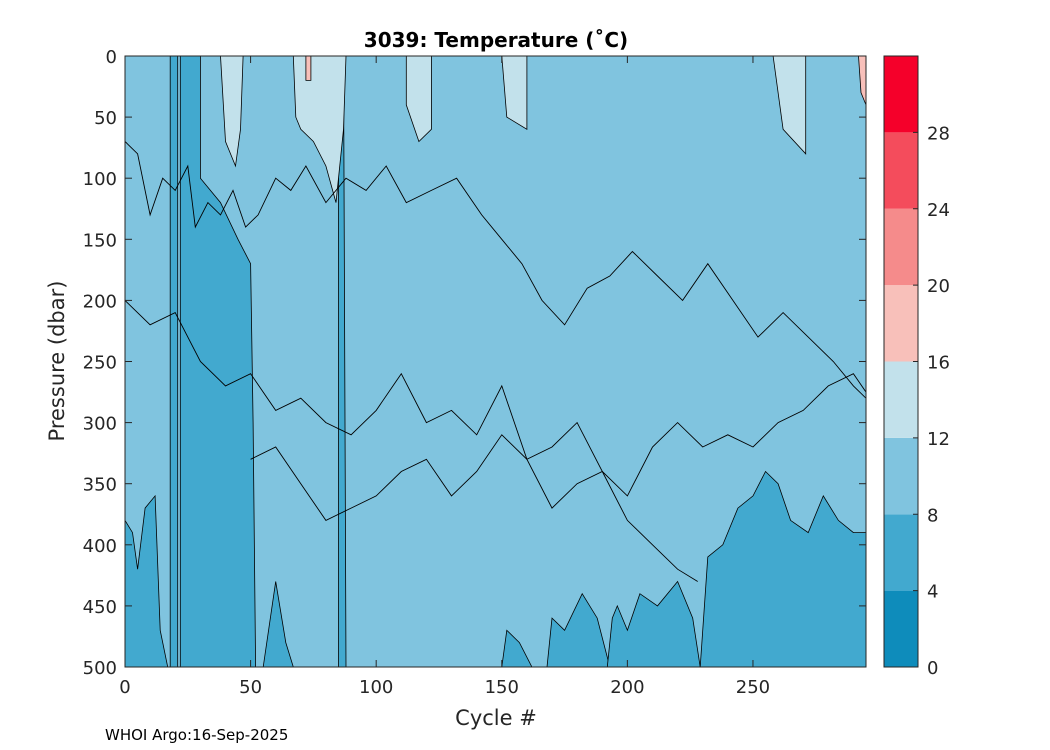 The width and height of the screenshot is (1050, 750). What do you see at coordinates (627, 687) in the screenshot?
I see `x-tick-label-200: 200` at bounding box center [627, 687].